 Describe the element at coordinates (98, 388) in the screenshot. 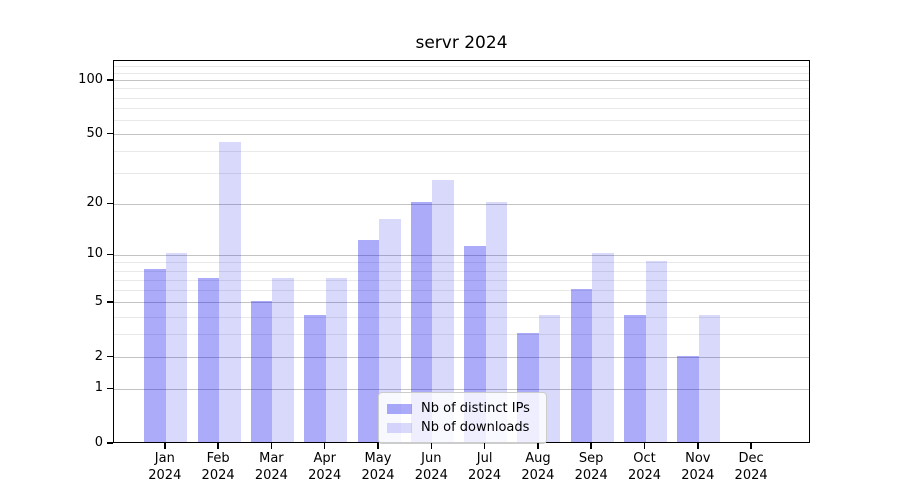

I see `y-tick-label-1: 1` at that location.